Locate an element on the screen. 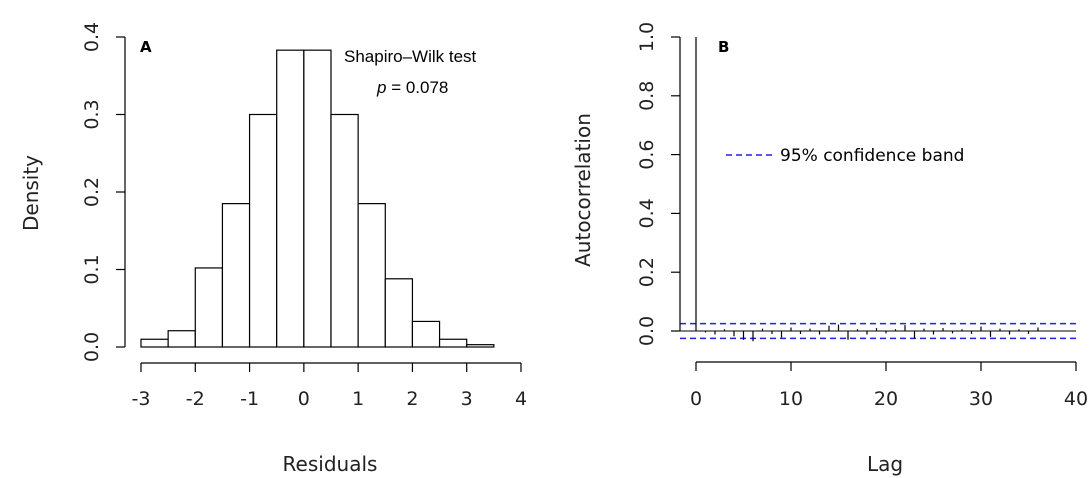 This screenshot has width=1092, height=478. x-axis-title: Lag is located at coordinates (885, 464).